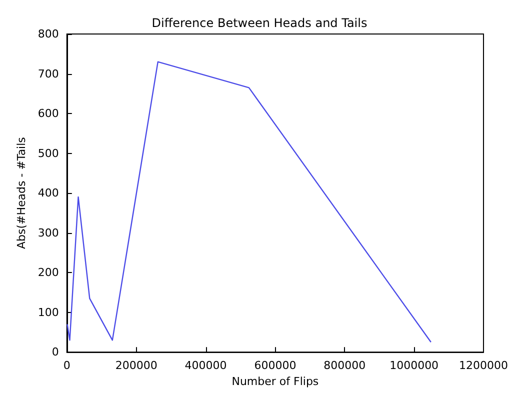 The image size is (519, 400). Describe the element at coordinates (48, 193) in the screenshot. I see `y-tick-label: 400` at that location.